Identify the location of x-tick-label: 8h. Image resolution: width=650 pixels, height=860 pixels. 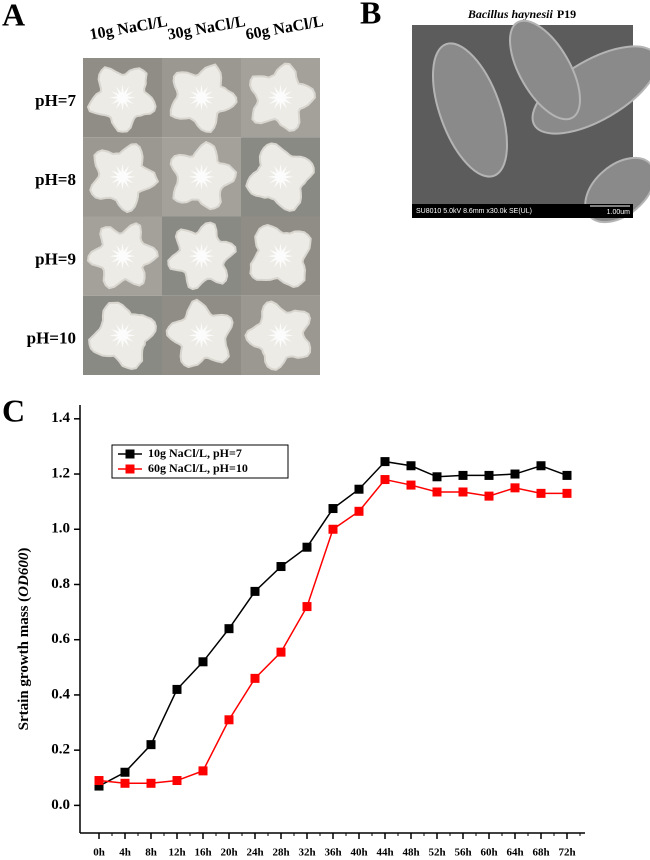
(151, 853).